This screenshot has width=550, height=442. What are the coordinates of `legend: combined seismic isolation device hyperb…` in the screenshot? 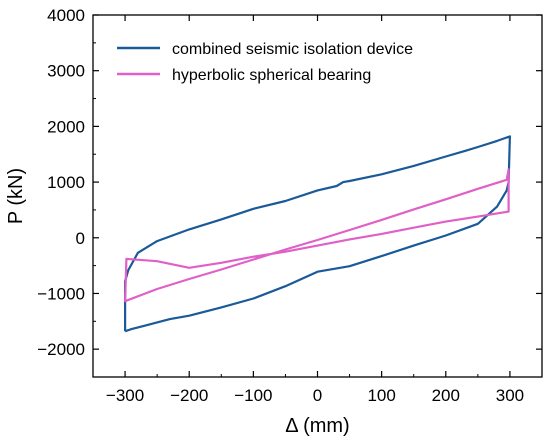 It's located at (265, 62).